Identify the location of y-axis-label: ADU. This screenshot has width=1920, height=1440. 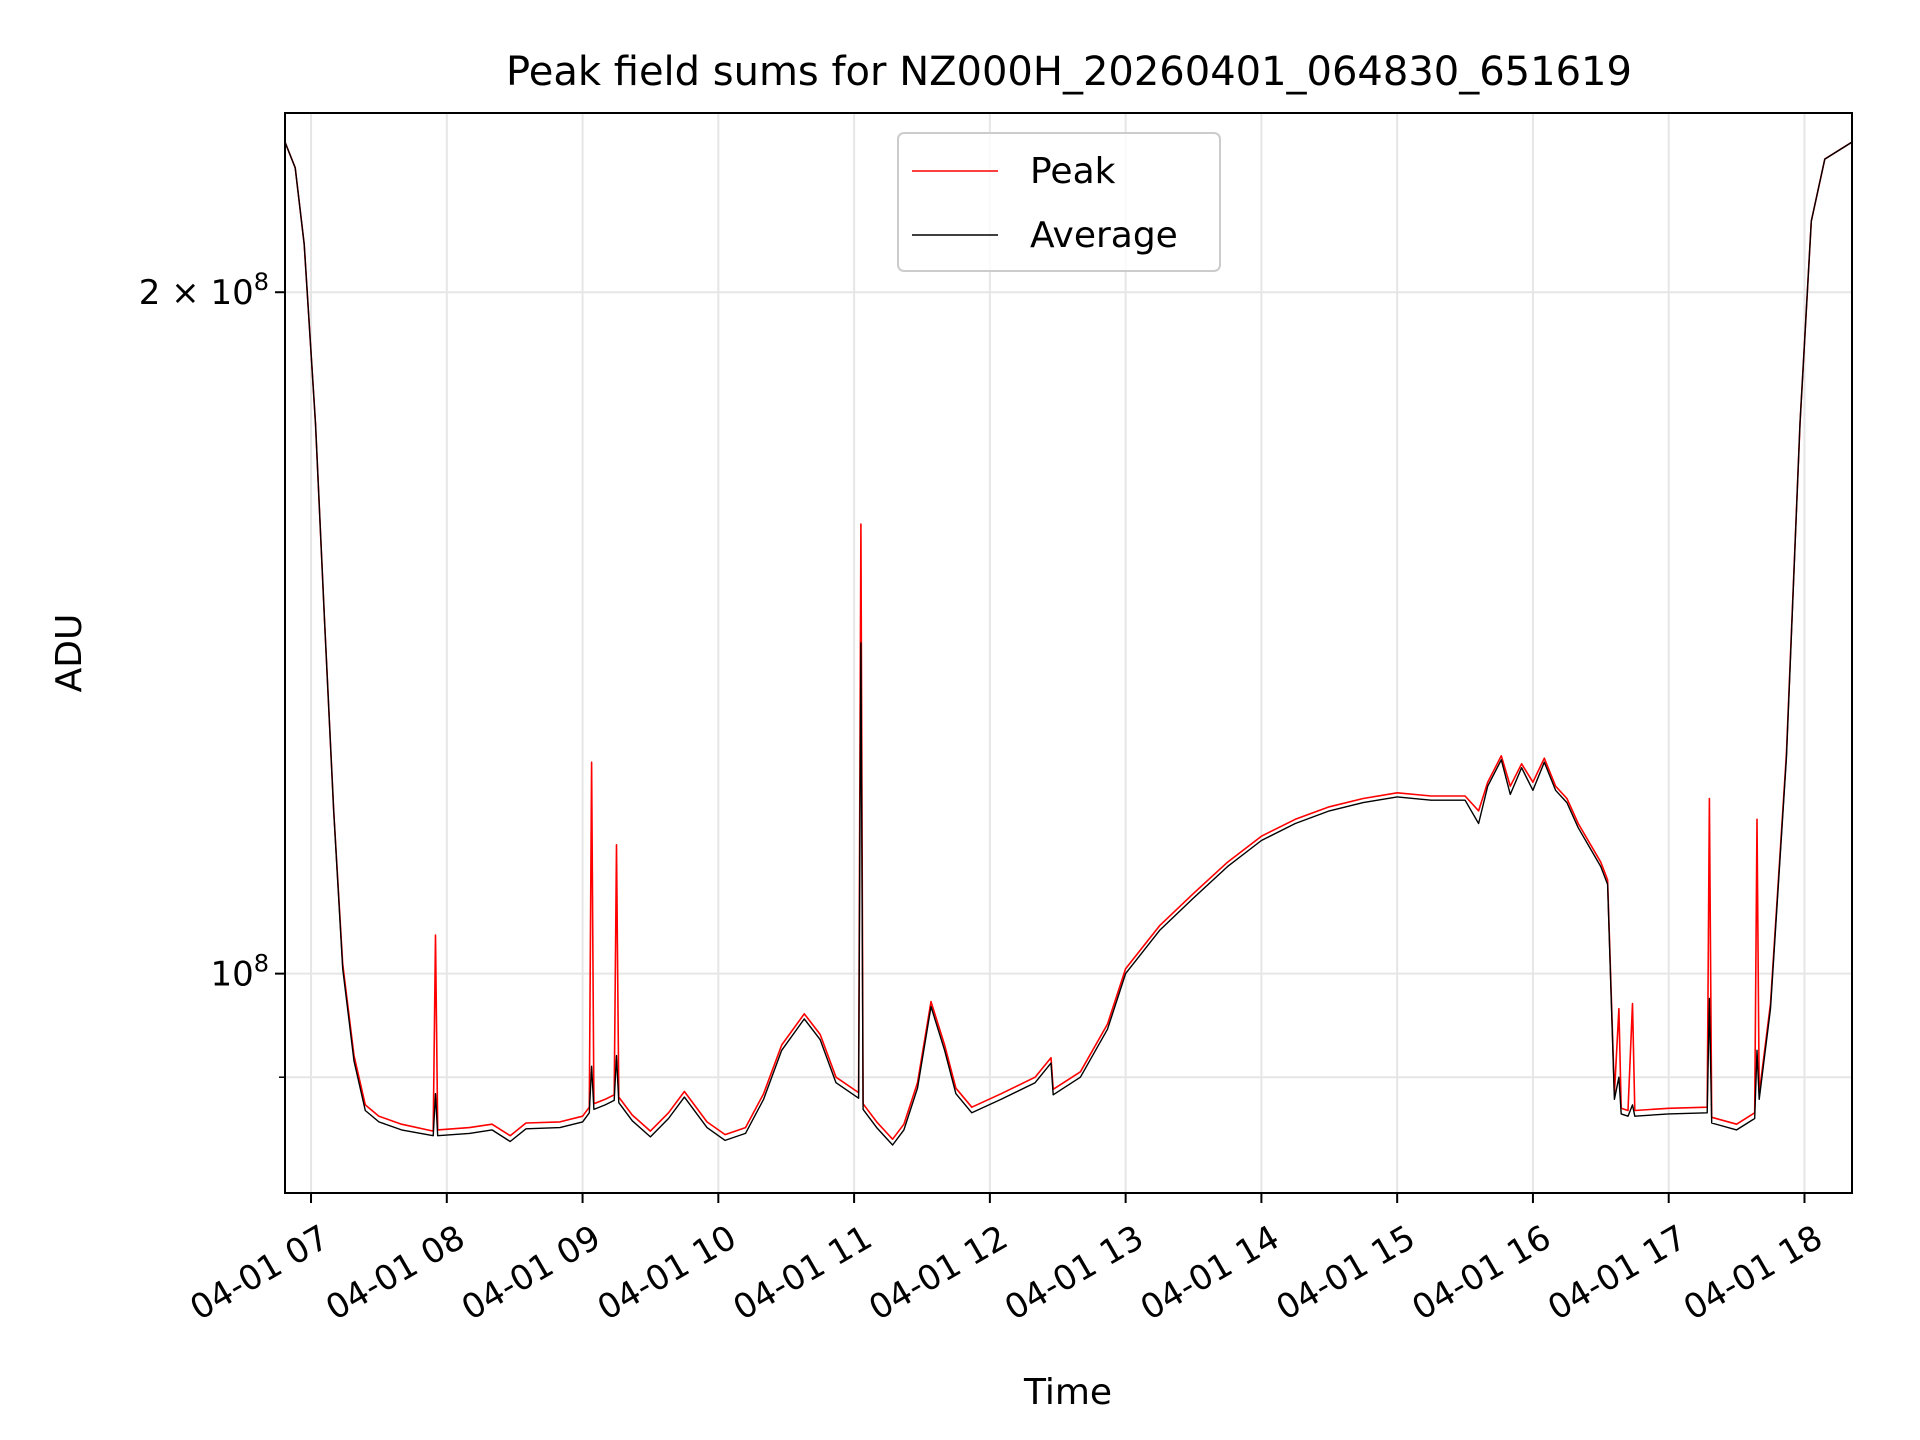
(69, 653).